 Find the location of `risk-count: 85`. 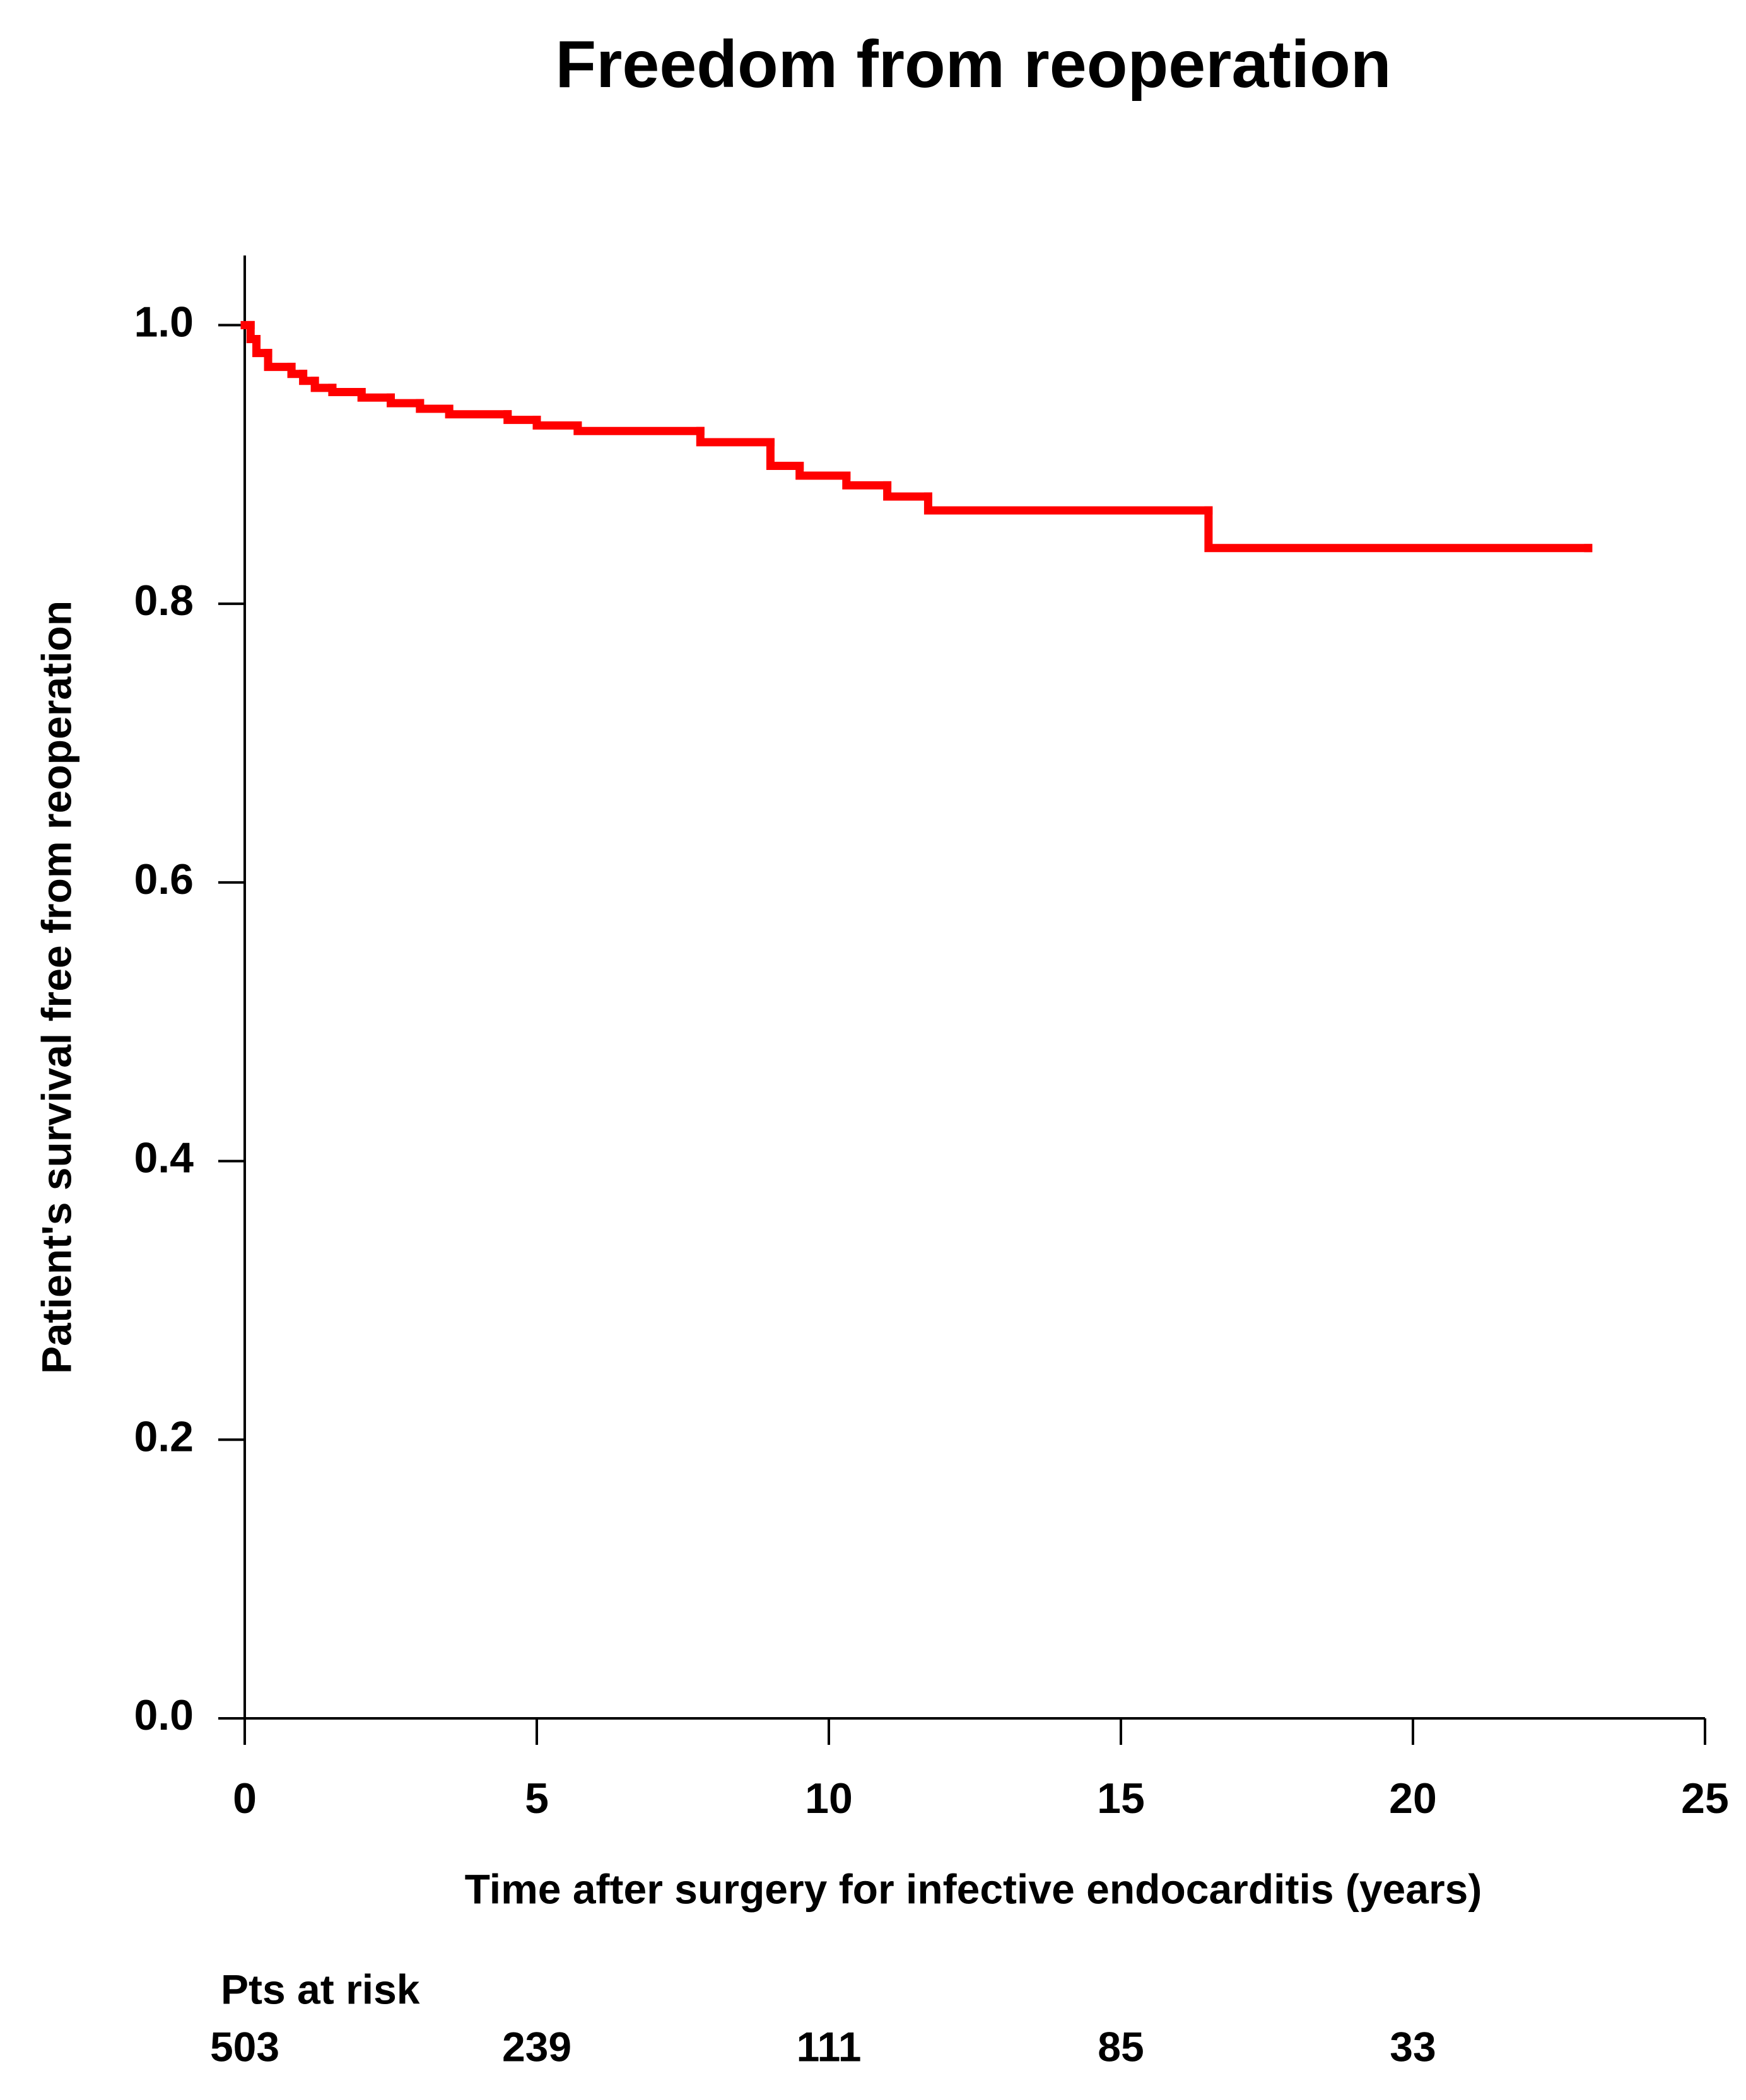

risk-count: 85 is located at coordinates (1121, 2047).